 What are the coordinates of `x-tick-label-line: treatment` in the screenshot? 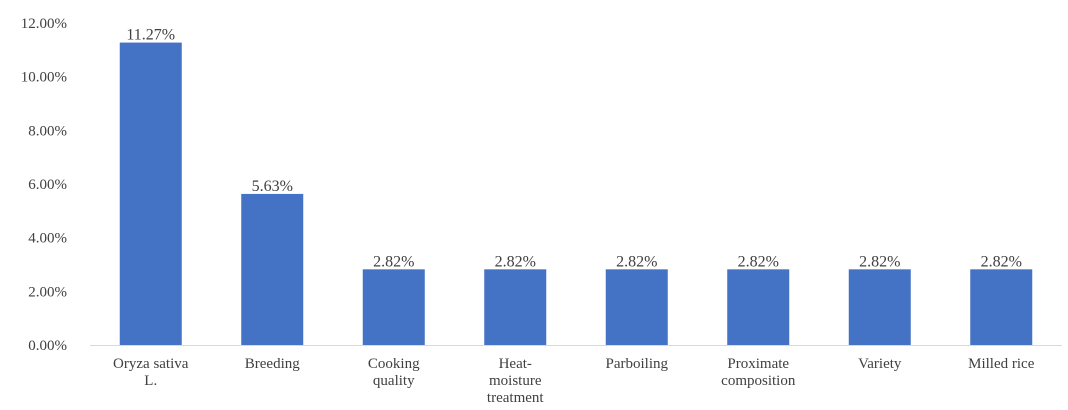 It's located at (515, 398).